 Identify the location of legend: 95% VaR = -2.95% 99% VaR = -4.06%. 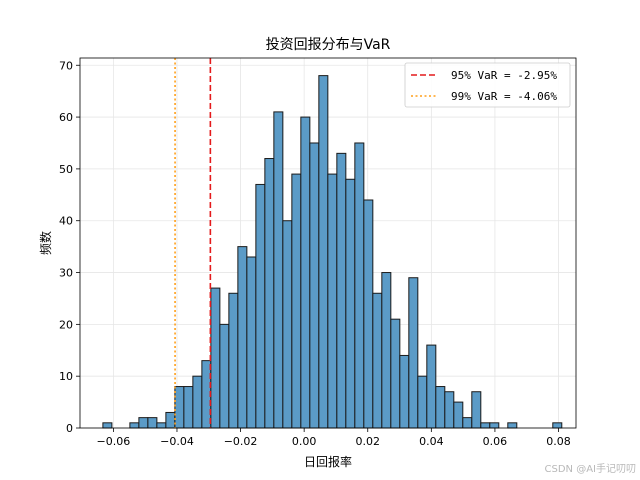
(487, 85).